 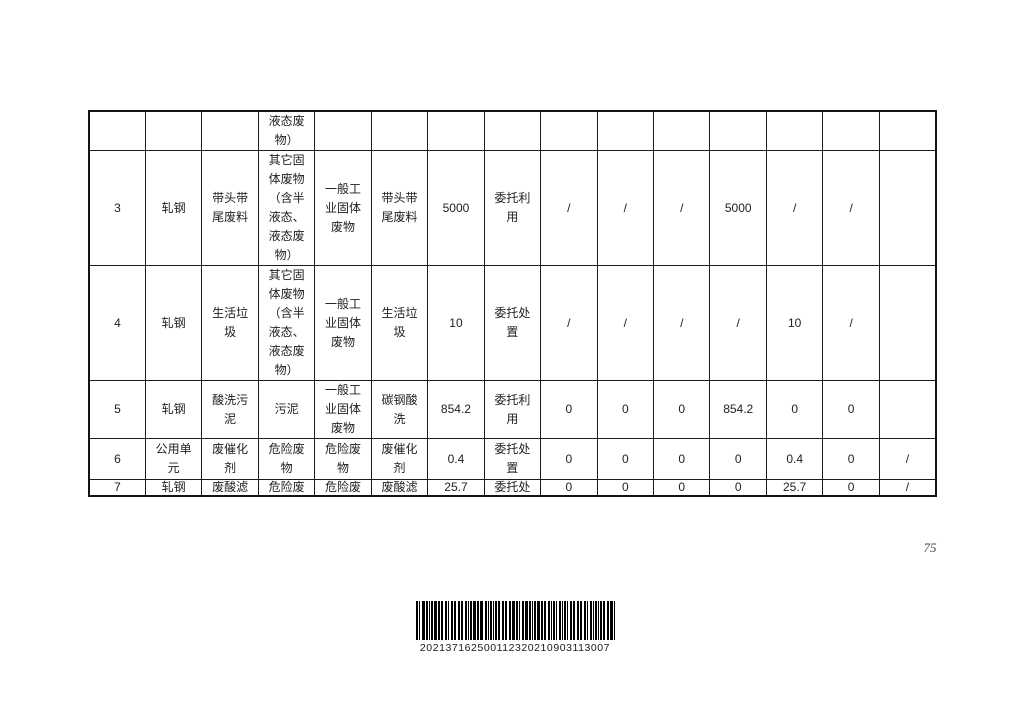 What do you see at coordinates (286, 130) in the screenshot?
I see `table-cell: 液态废 物）` at bounding box center [286, 130].